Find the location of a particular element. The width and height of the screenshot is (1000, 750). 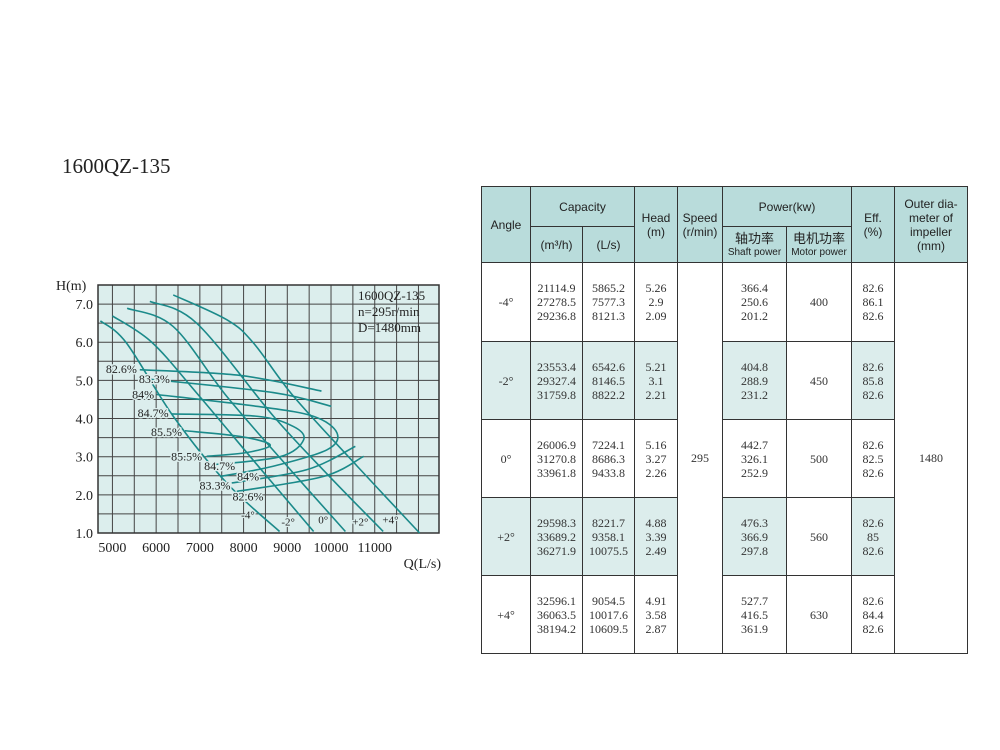

capacity-m3h-cell-value: 31270.8 is located at coordinates (556, 458).